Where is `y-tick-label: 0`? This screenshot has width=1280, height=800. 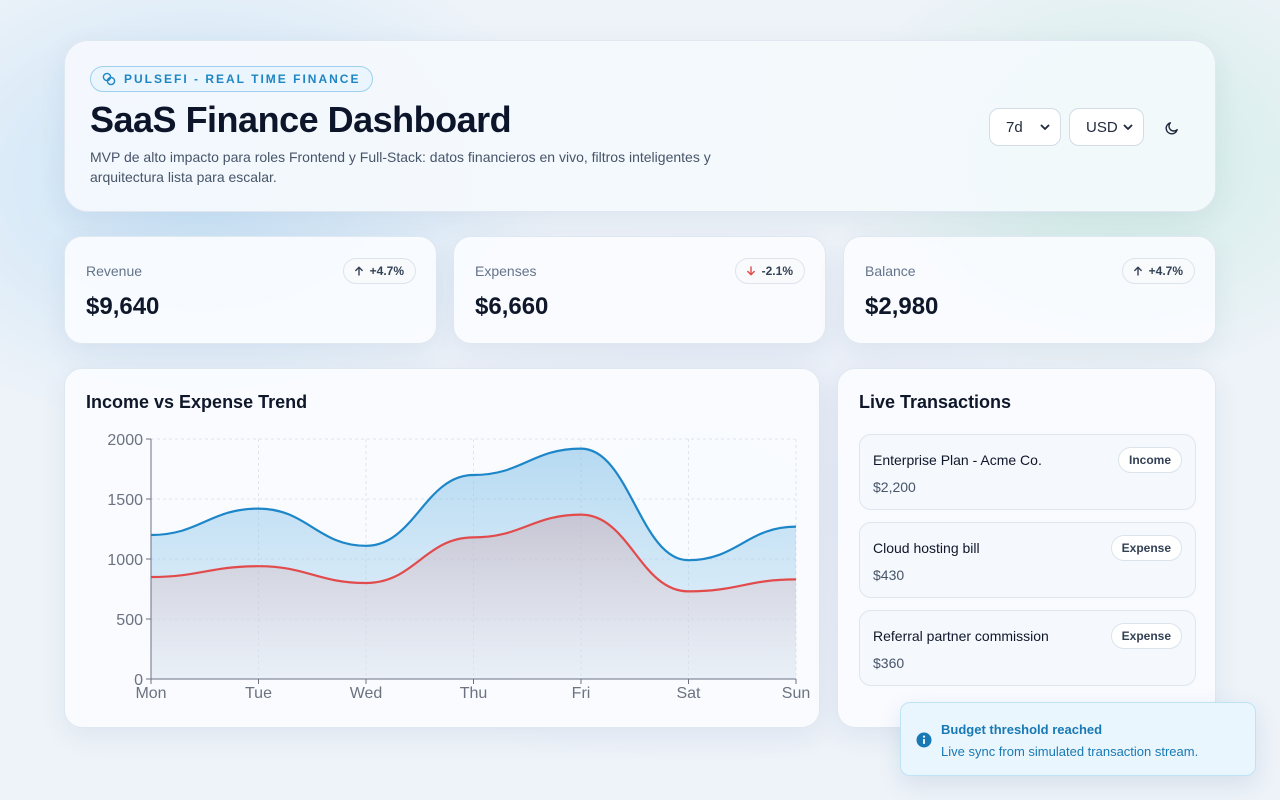
y-tick-label: 0 is located at coordinates (138, 680).